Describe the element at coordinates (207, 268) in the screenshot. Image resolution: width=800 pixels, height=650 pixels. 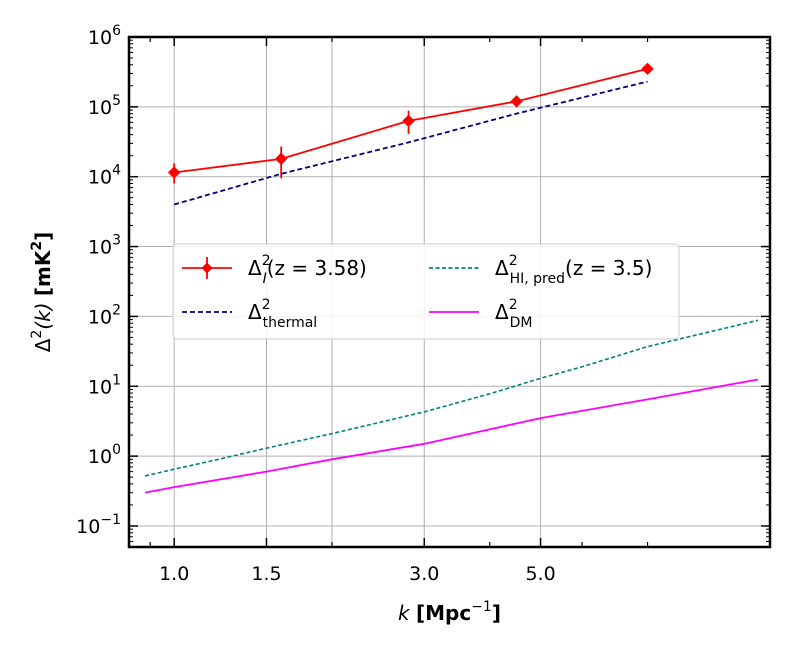
I see `legend-swatch-marker` at that location.